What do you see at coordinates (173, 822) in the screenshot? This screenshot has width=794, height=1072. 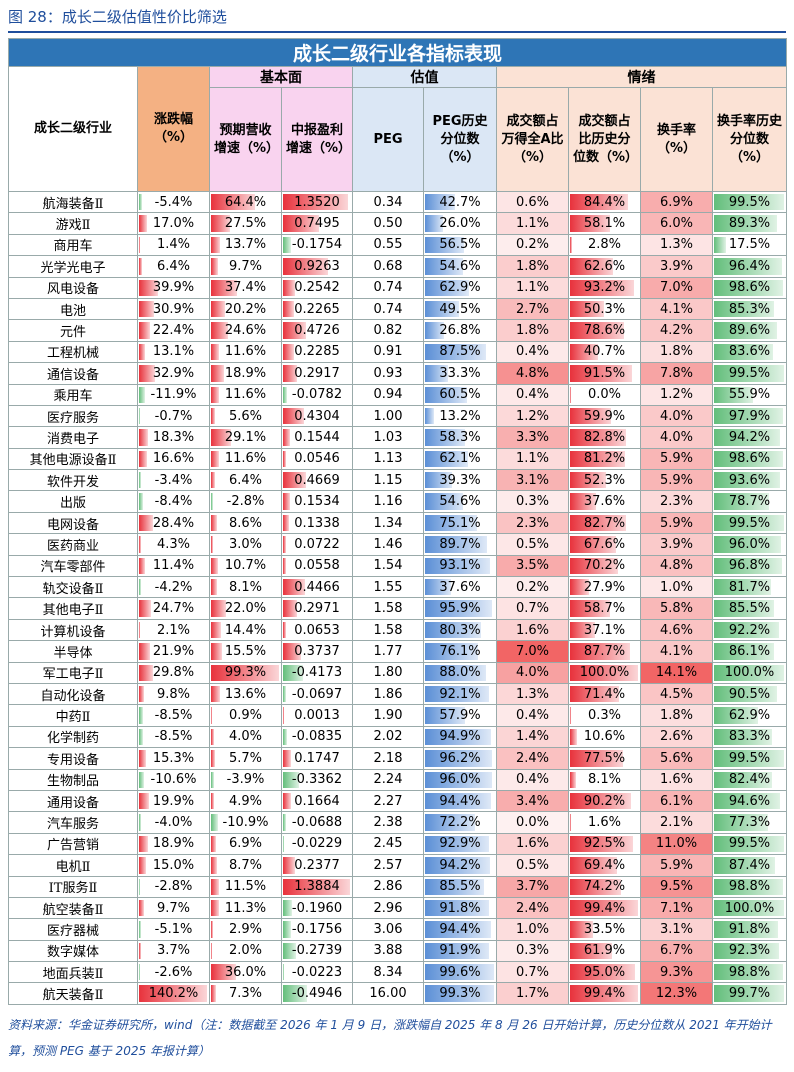 I see `value-cell: -4.0%` at bounding box center [173, 822].